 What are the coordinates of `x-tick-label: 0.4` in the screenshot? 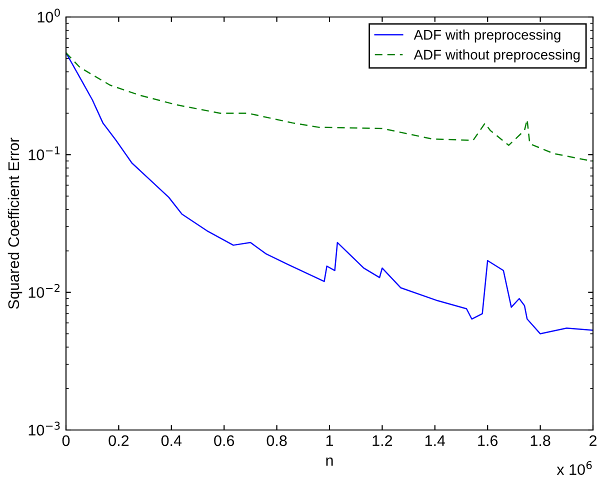 It's located at (171, 440).